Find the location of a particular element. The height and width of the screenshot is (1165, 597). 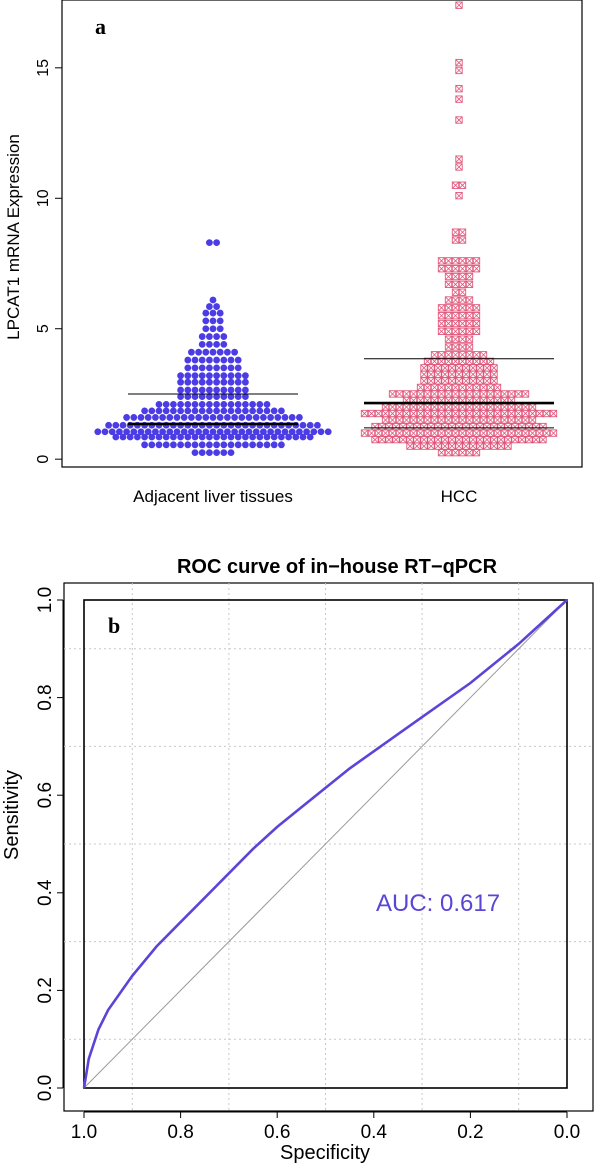

panel-b-x-tick-label: 0.6 is located at coordinates (277, 1132).